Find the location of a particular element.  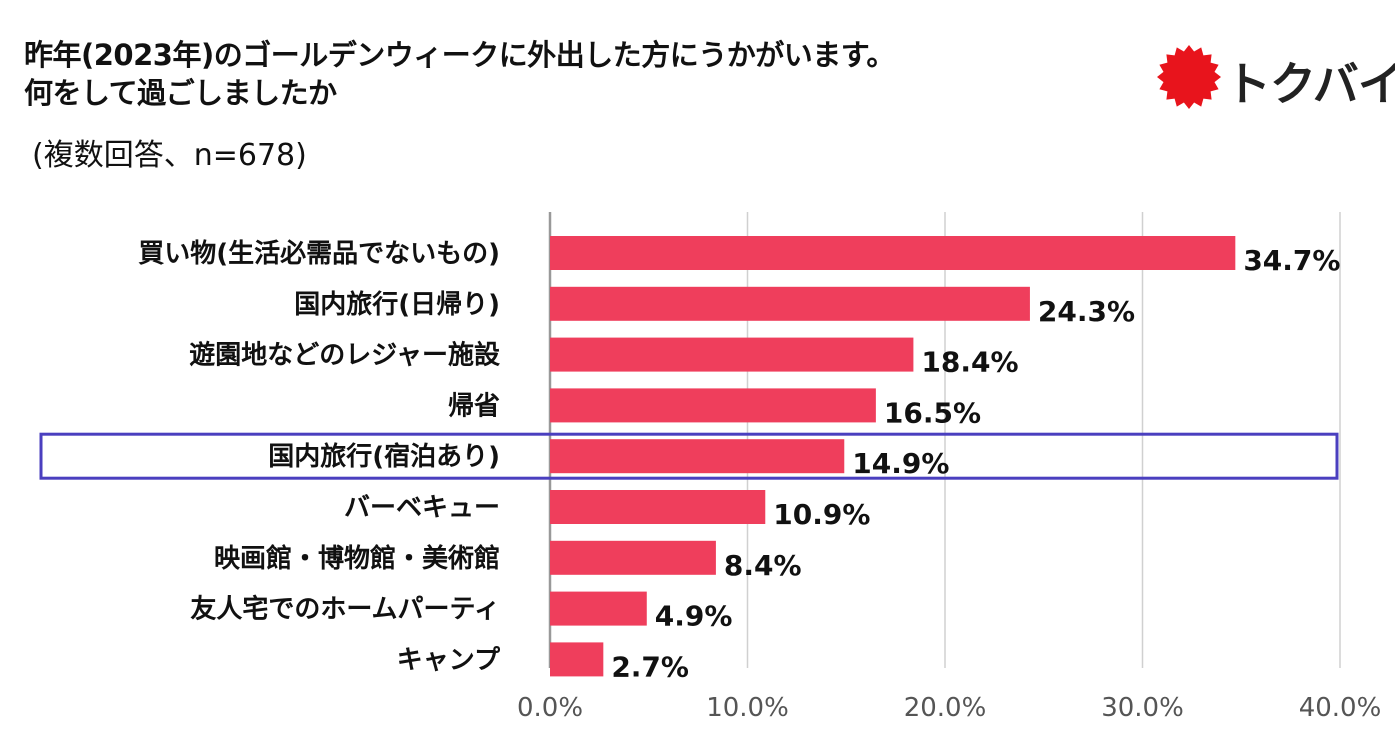

value-label: 2.7% is located at coordinates (650, 666).